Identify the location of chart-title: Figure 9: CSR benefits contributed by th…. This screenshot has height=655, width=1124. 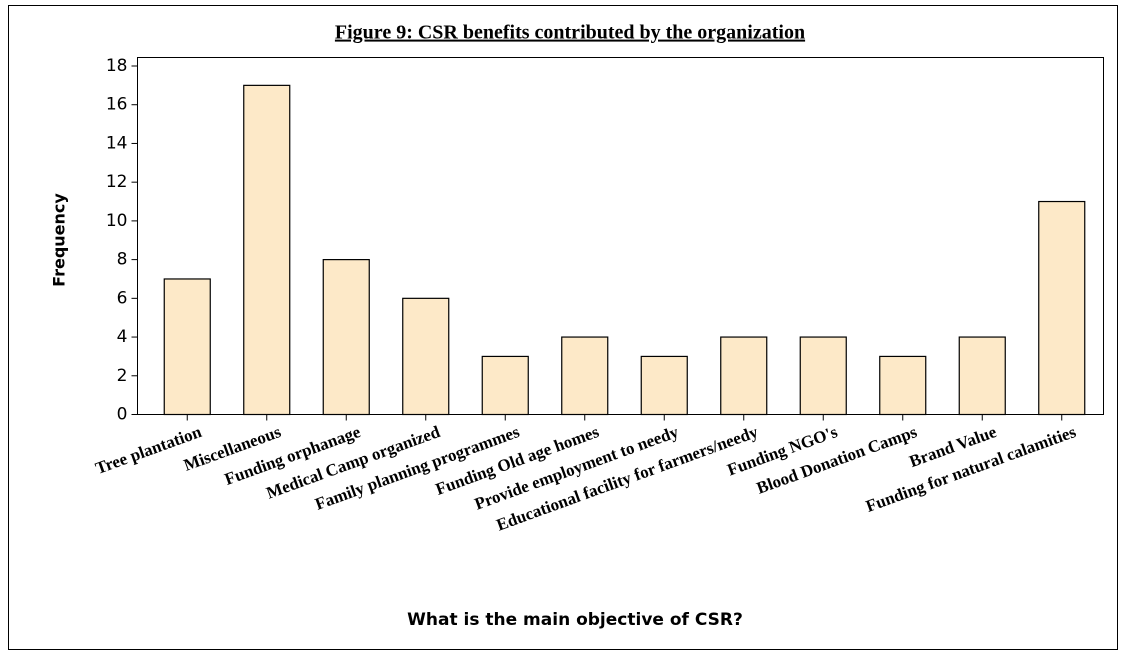
(570, 33).